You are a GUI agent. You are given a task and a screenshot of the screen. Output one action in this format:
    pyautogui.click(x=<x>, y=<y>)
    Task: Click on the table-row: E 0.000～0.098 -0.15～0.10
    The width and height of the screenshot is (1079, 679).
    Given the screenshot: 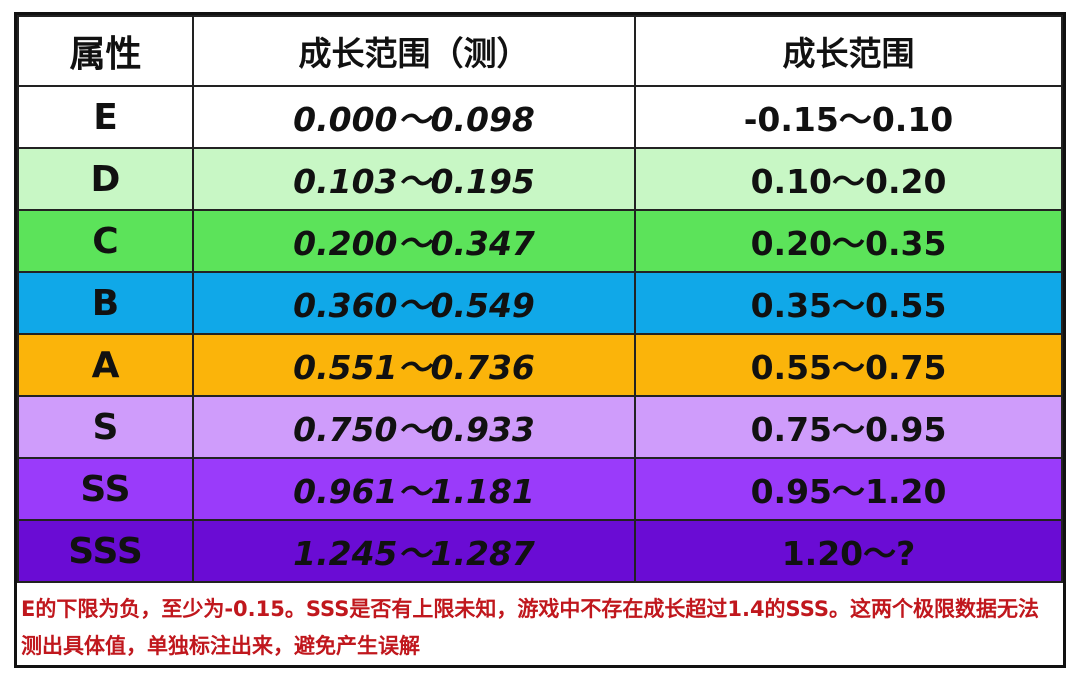 What is the action you would take?
    pyautogui.click(x=540, y=117)
    